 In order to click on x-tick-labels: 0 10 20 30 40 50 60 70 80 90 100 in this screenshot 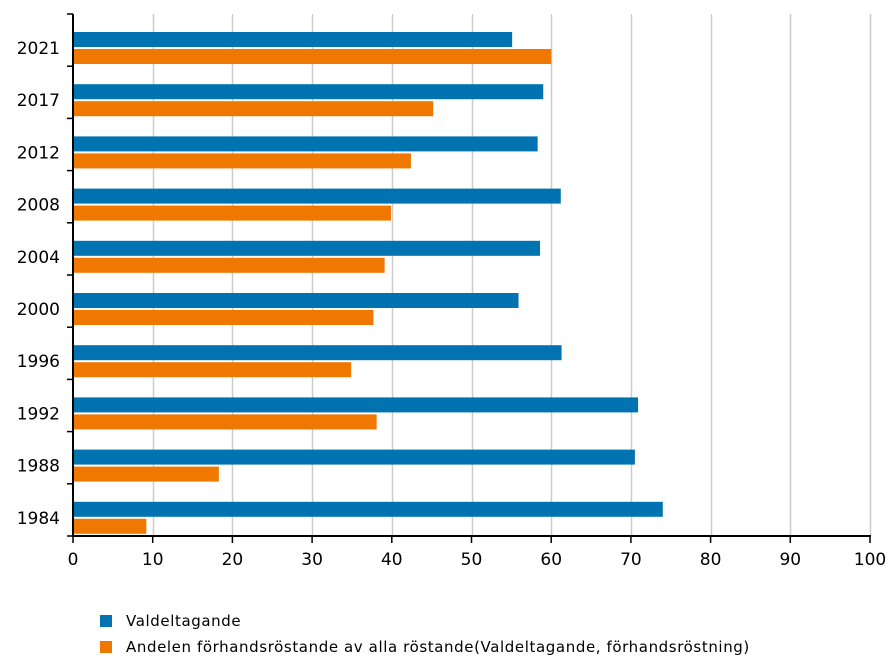, I will do `click(477, 560)`.